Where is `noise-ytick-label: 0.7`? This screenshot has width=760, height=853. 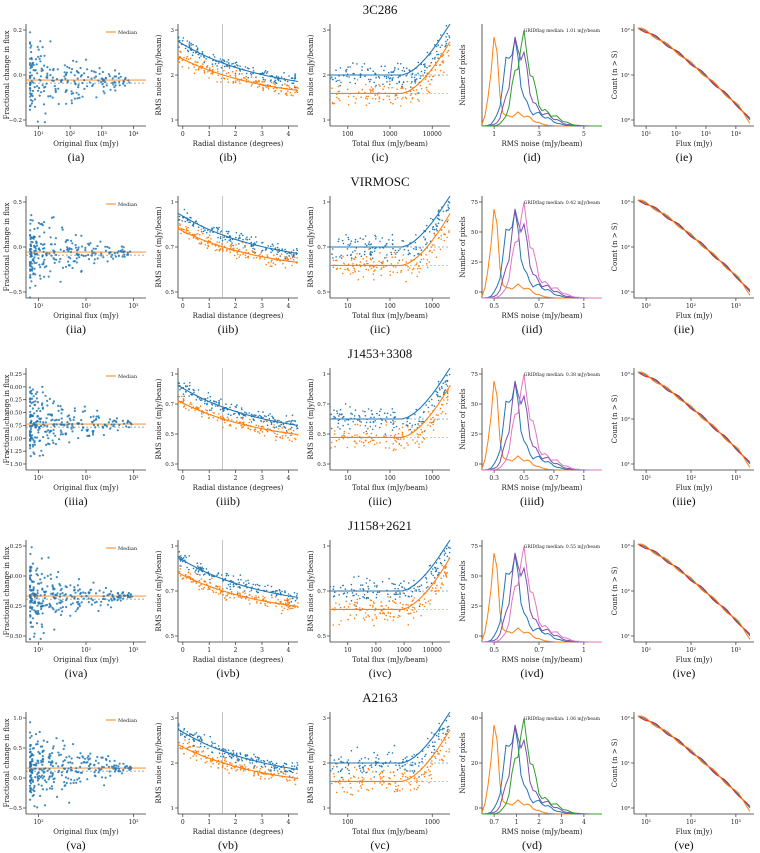
noise-ytick-label: 0.7 is located at coordinates (321, 248).